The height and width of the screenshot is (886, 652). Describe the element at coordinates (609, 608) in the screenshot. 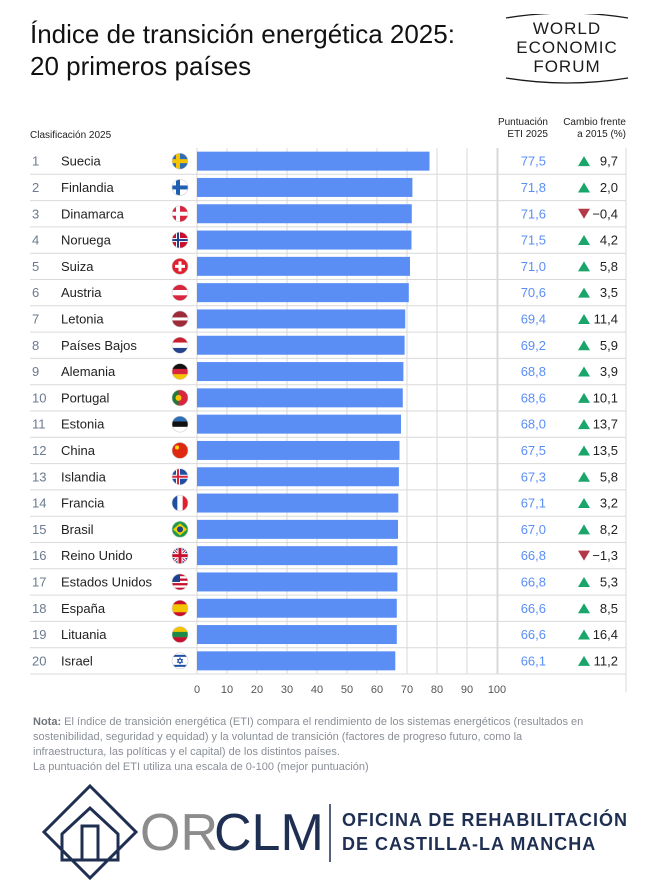

I see `change-label: 8,5` at that location.